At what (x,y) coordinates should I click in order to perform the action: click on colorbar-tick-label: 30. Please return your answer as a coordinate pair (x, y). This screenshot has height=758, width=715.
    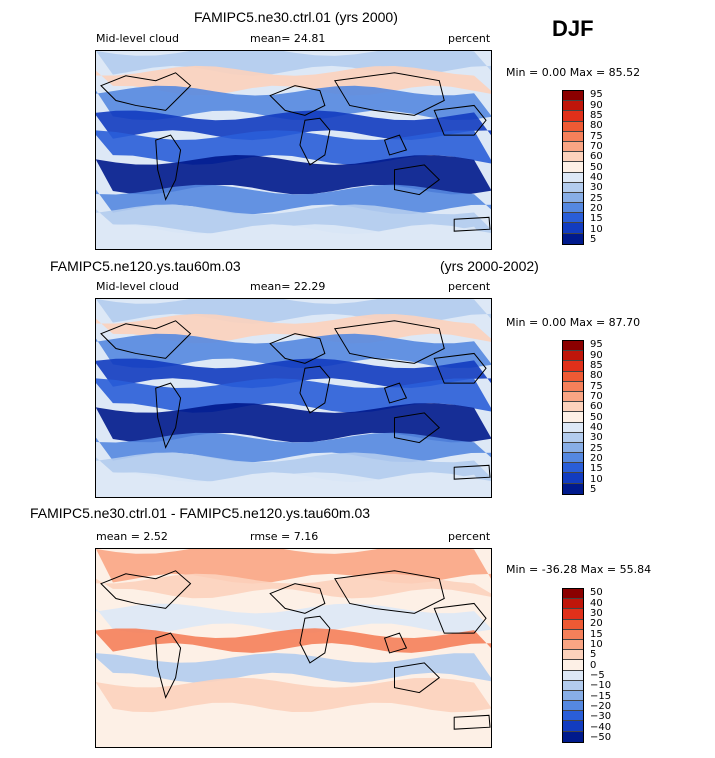
    Looking at the image, I should click on (596, 438).